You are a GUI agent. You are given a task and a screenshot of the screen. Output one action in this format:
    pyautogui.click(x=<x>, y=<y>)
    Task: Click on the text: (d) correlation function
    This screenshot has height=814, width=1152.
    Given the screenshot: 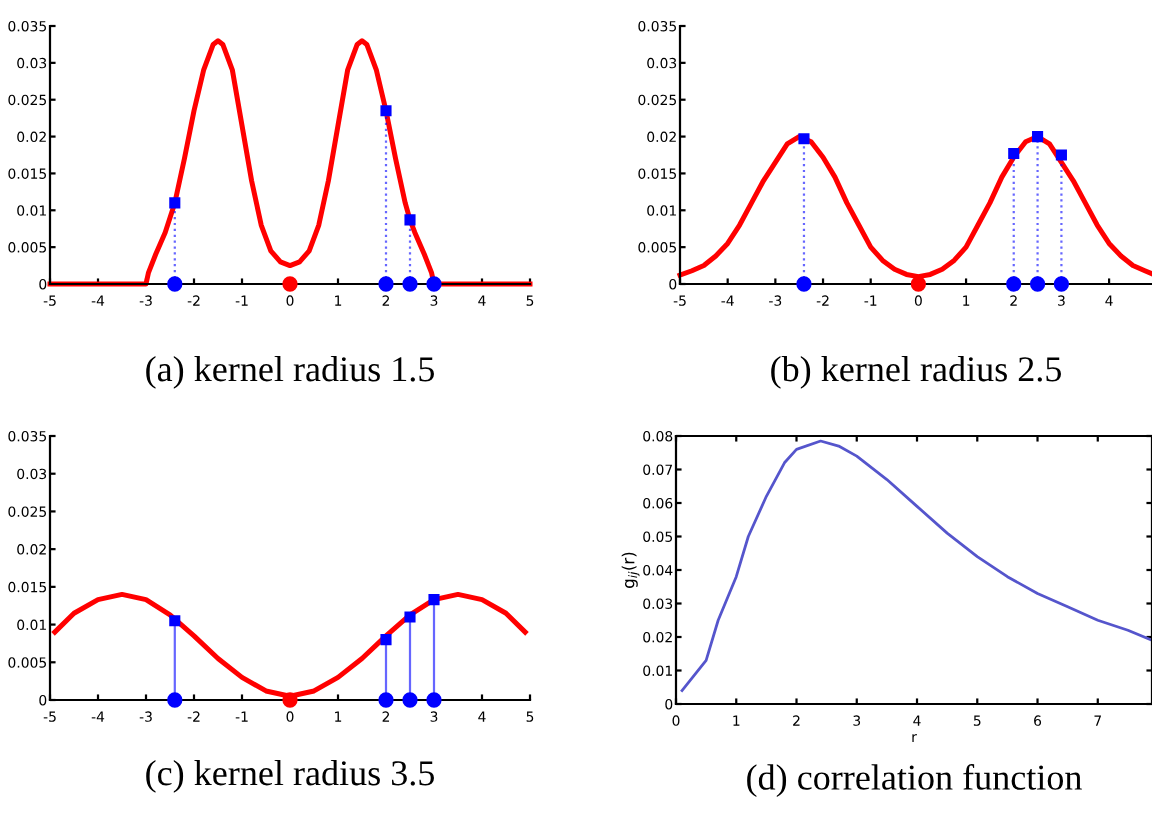 What is the action you would take?
    pyautogui.click(x=914, y=781)
    